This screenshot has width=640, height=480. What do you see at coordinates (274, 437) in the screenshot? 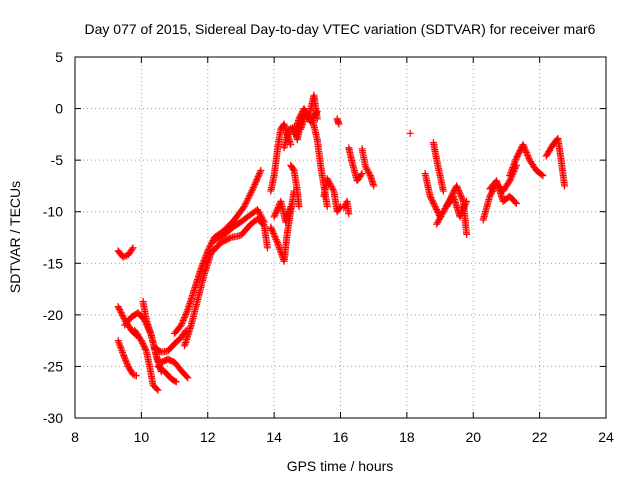
I see `x-tick-label: 14` at bounding box center [274, 437].